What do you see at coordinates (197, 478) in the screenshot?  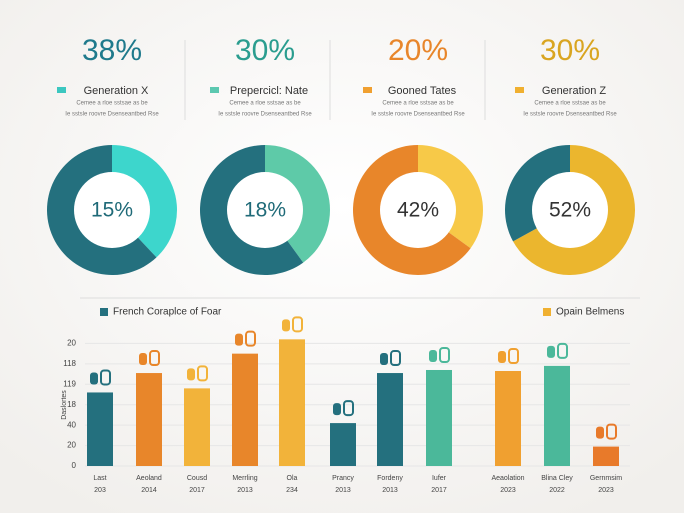 I see `x-tick-label: Cousd` at bounding box center [197, 478].